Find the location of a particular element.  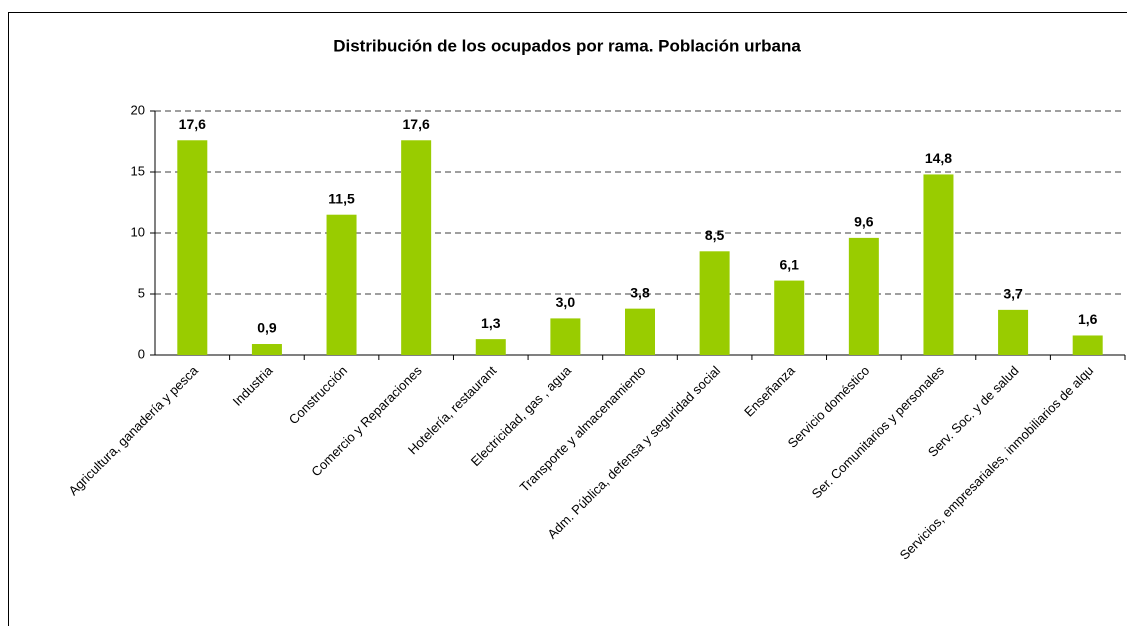

y-tick-label: 15 is located at coordinates (138, 170).